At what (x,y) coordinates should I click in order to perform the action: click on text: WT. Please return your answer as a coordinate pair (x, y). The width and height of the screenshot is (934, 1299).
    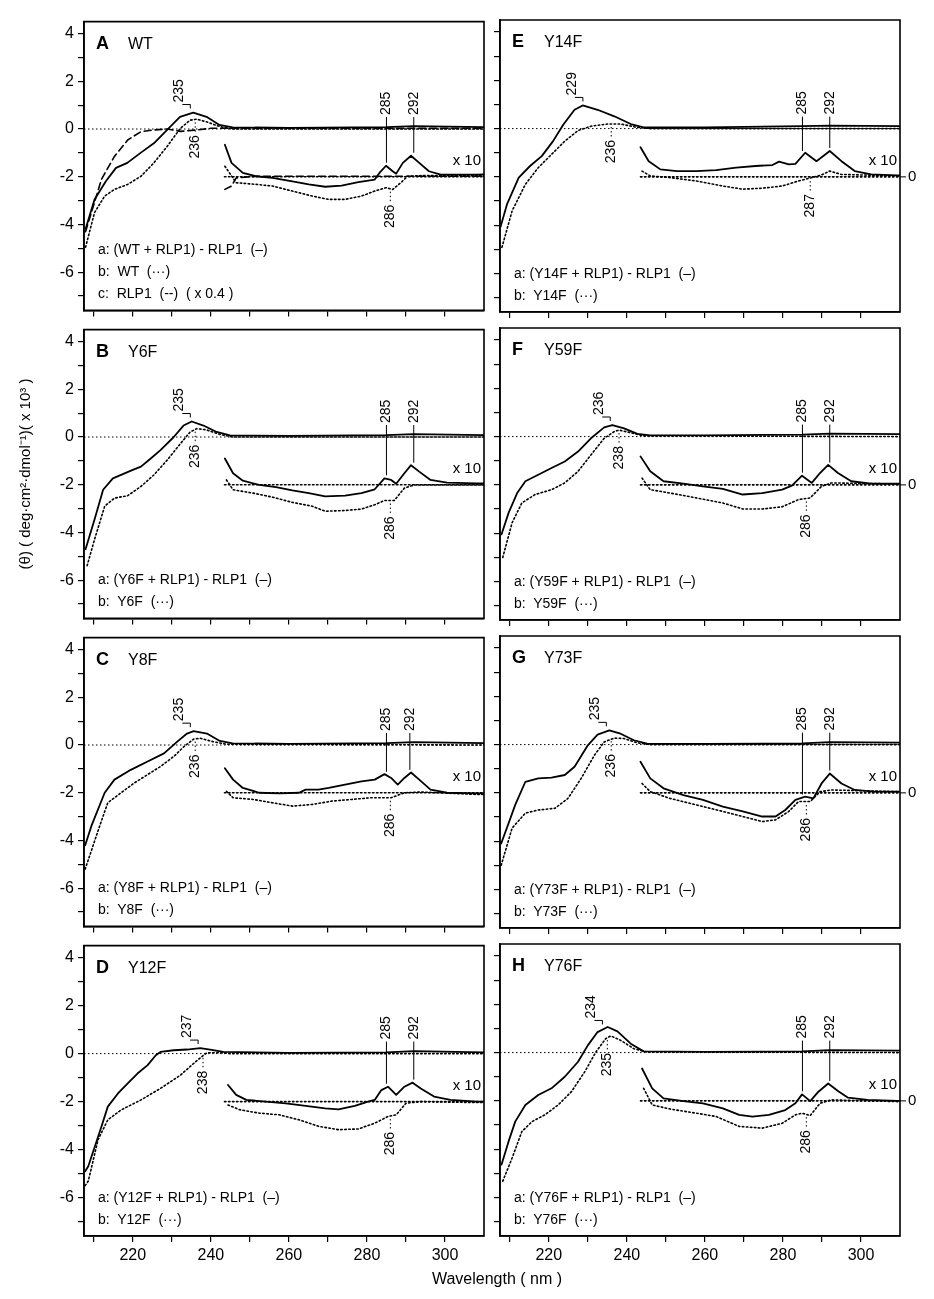
    Looking at the image, I should click on (141, 43).